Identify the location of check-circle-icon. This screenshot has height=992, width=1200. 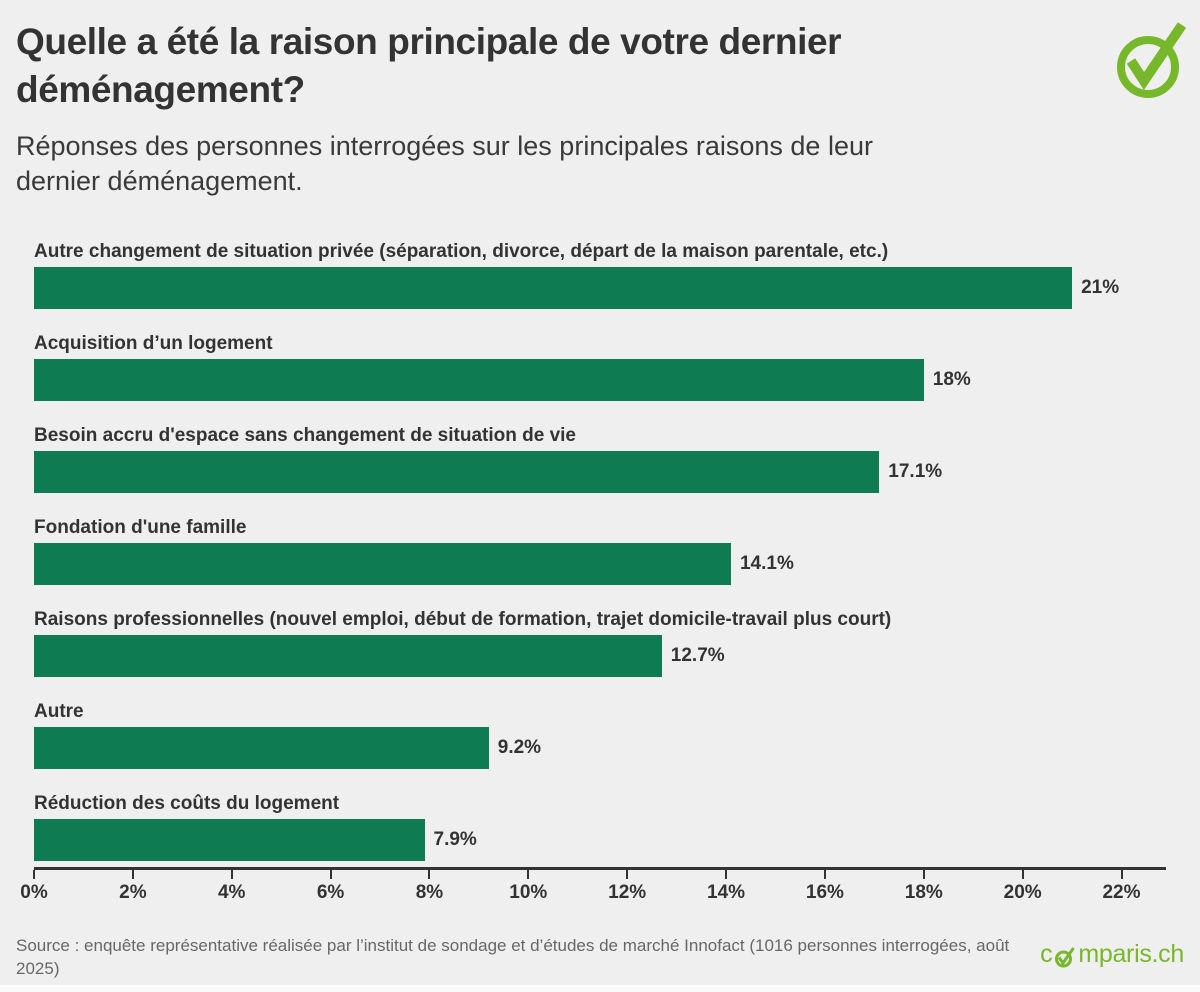
(1149, 55).